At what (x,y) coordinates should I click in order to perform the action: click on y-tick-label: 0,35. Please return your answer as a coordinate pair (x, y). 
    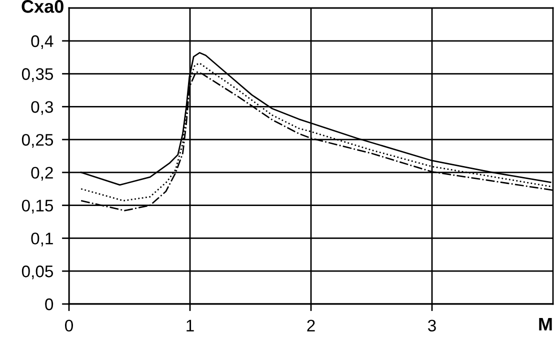
    Looking at the image, I should click on (38, 75).